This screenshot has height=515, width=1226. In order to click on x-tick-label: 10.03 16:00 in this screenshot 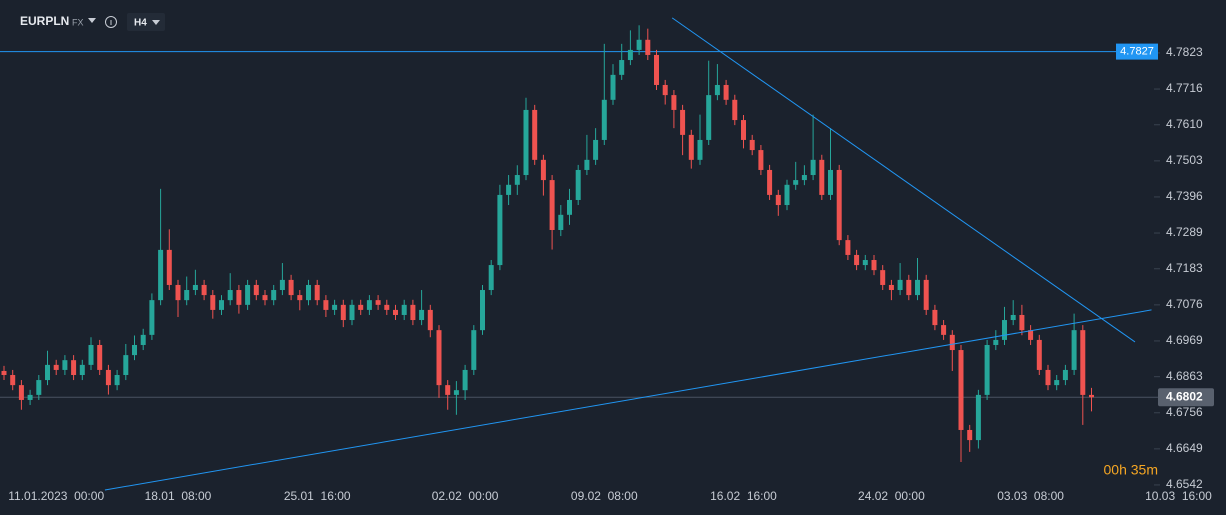, I will do `click(1178, 496)`.